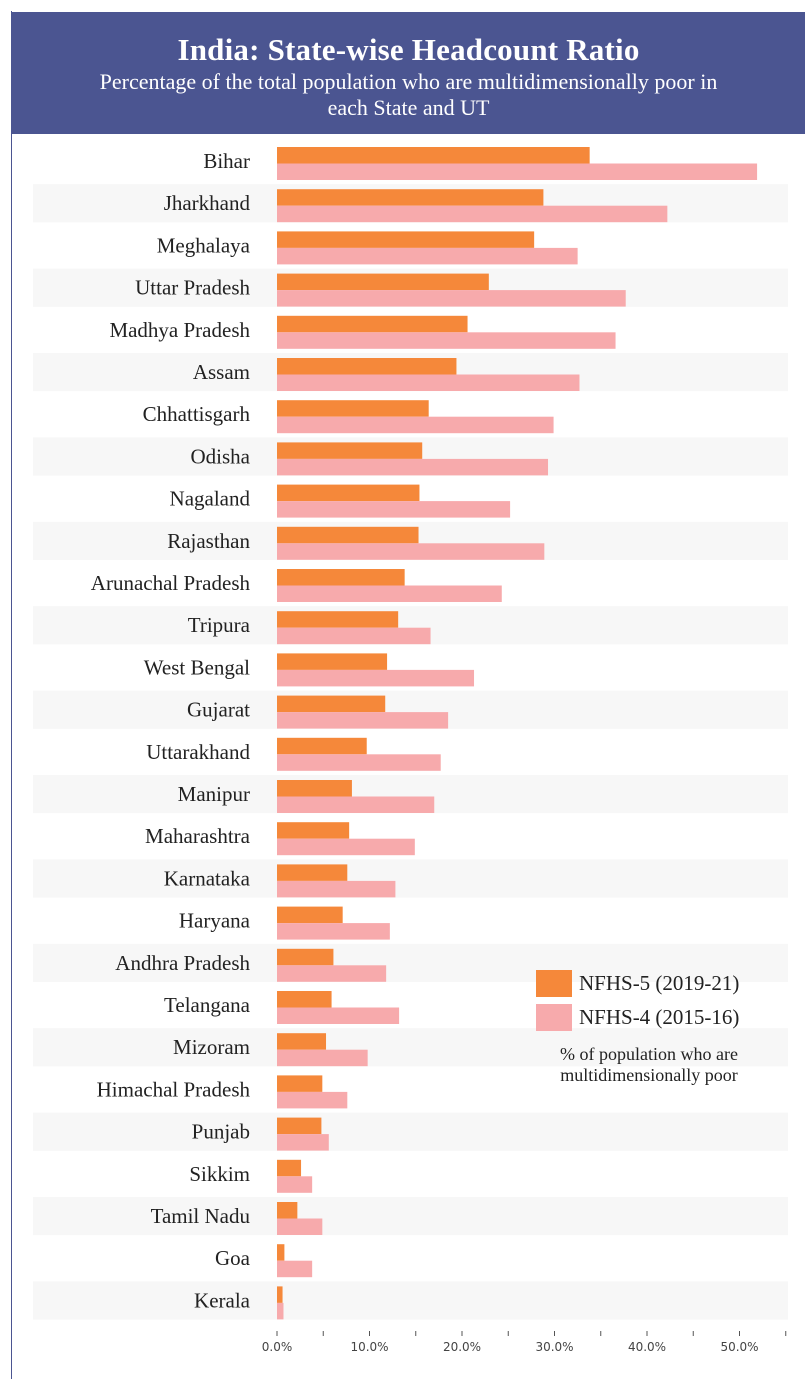 This screenshot has width=805, height=1379. What do you see at coordinates (204, 245) in the screenshot?
I see `category-label: Meghalaya` at bounding box center [204, 245].